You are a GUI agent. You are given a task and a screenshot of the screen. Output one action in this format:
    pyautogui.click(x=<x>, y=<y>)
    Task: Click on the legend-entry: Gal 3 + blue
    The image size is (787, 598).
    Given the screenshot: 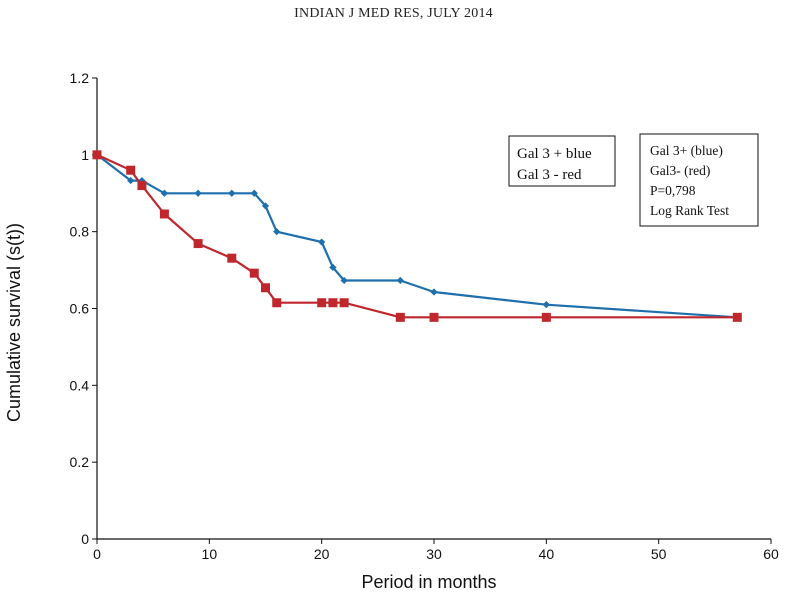 What is the action you would take?
    pyautogui.click(x=554, y=154)
    